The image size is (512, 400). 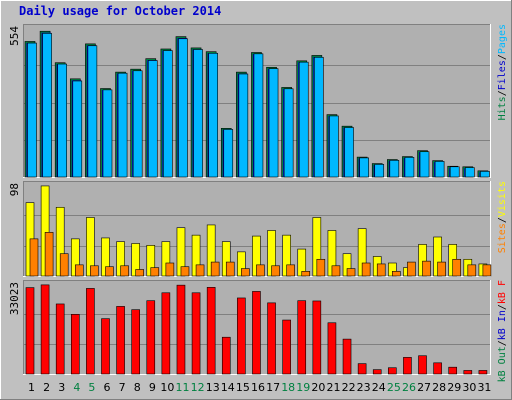 What do you see at coordinates (228, 387) in the screenshot?
I see `x-tick-label: 14` at bounding box center [228, 387].